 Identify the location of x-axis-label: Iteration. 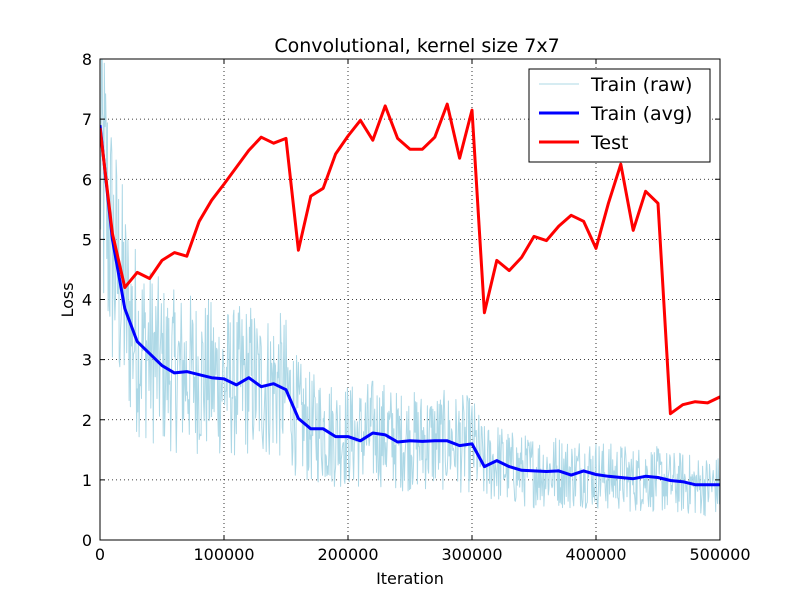
(410, 578).